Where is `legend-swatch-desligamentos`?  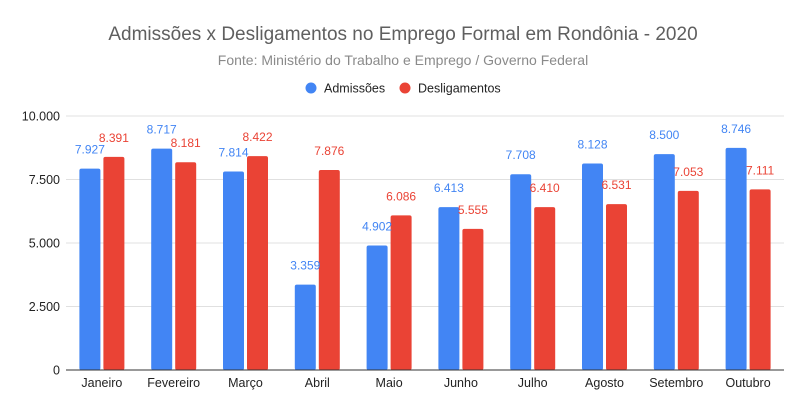 legend-swatch-desligamentos is located at coordinates (405, 88).